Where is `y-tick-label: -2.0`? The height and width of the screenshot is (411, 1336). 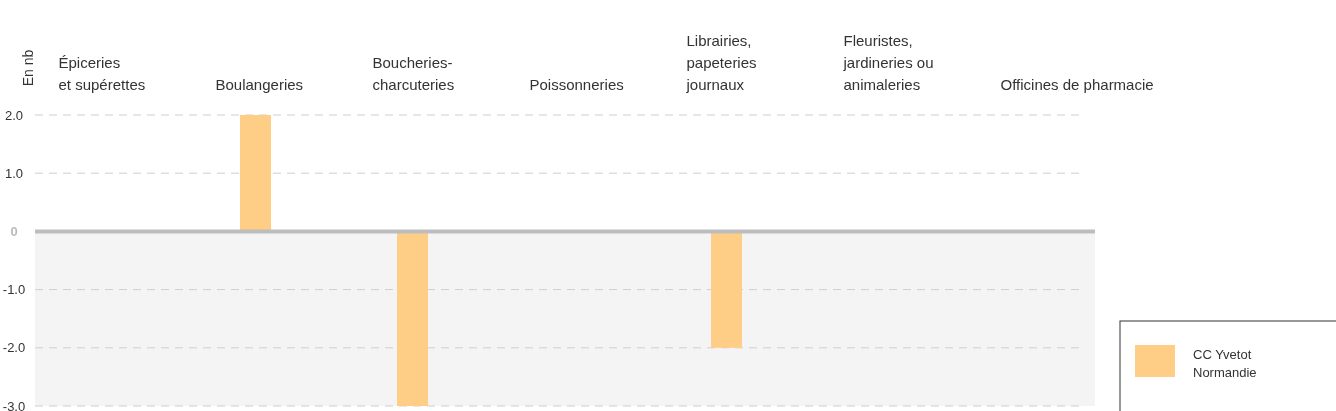 y-tick-label: -2.0 is located at coordinates (14, 348).